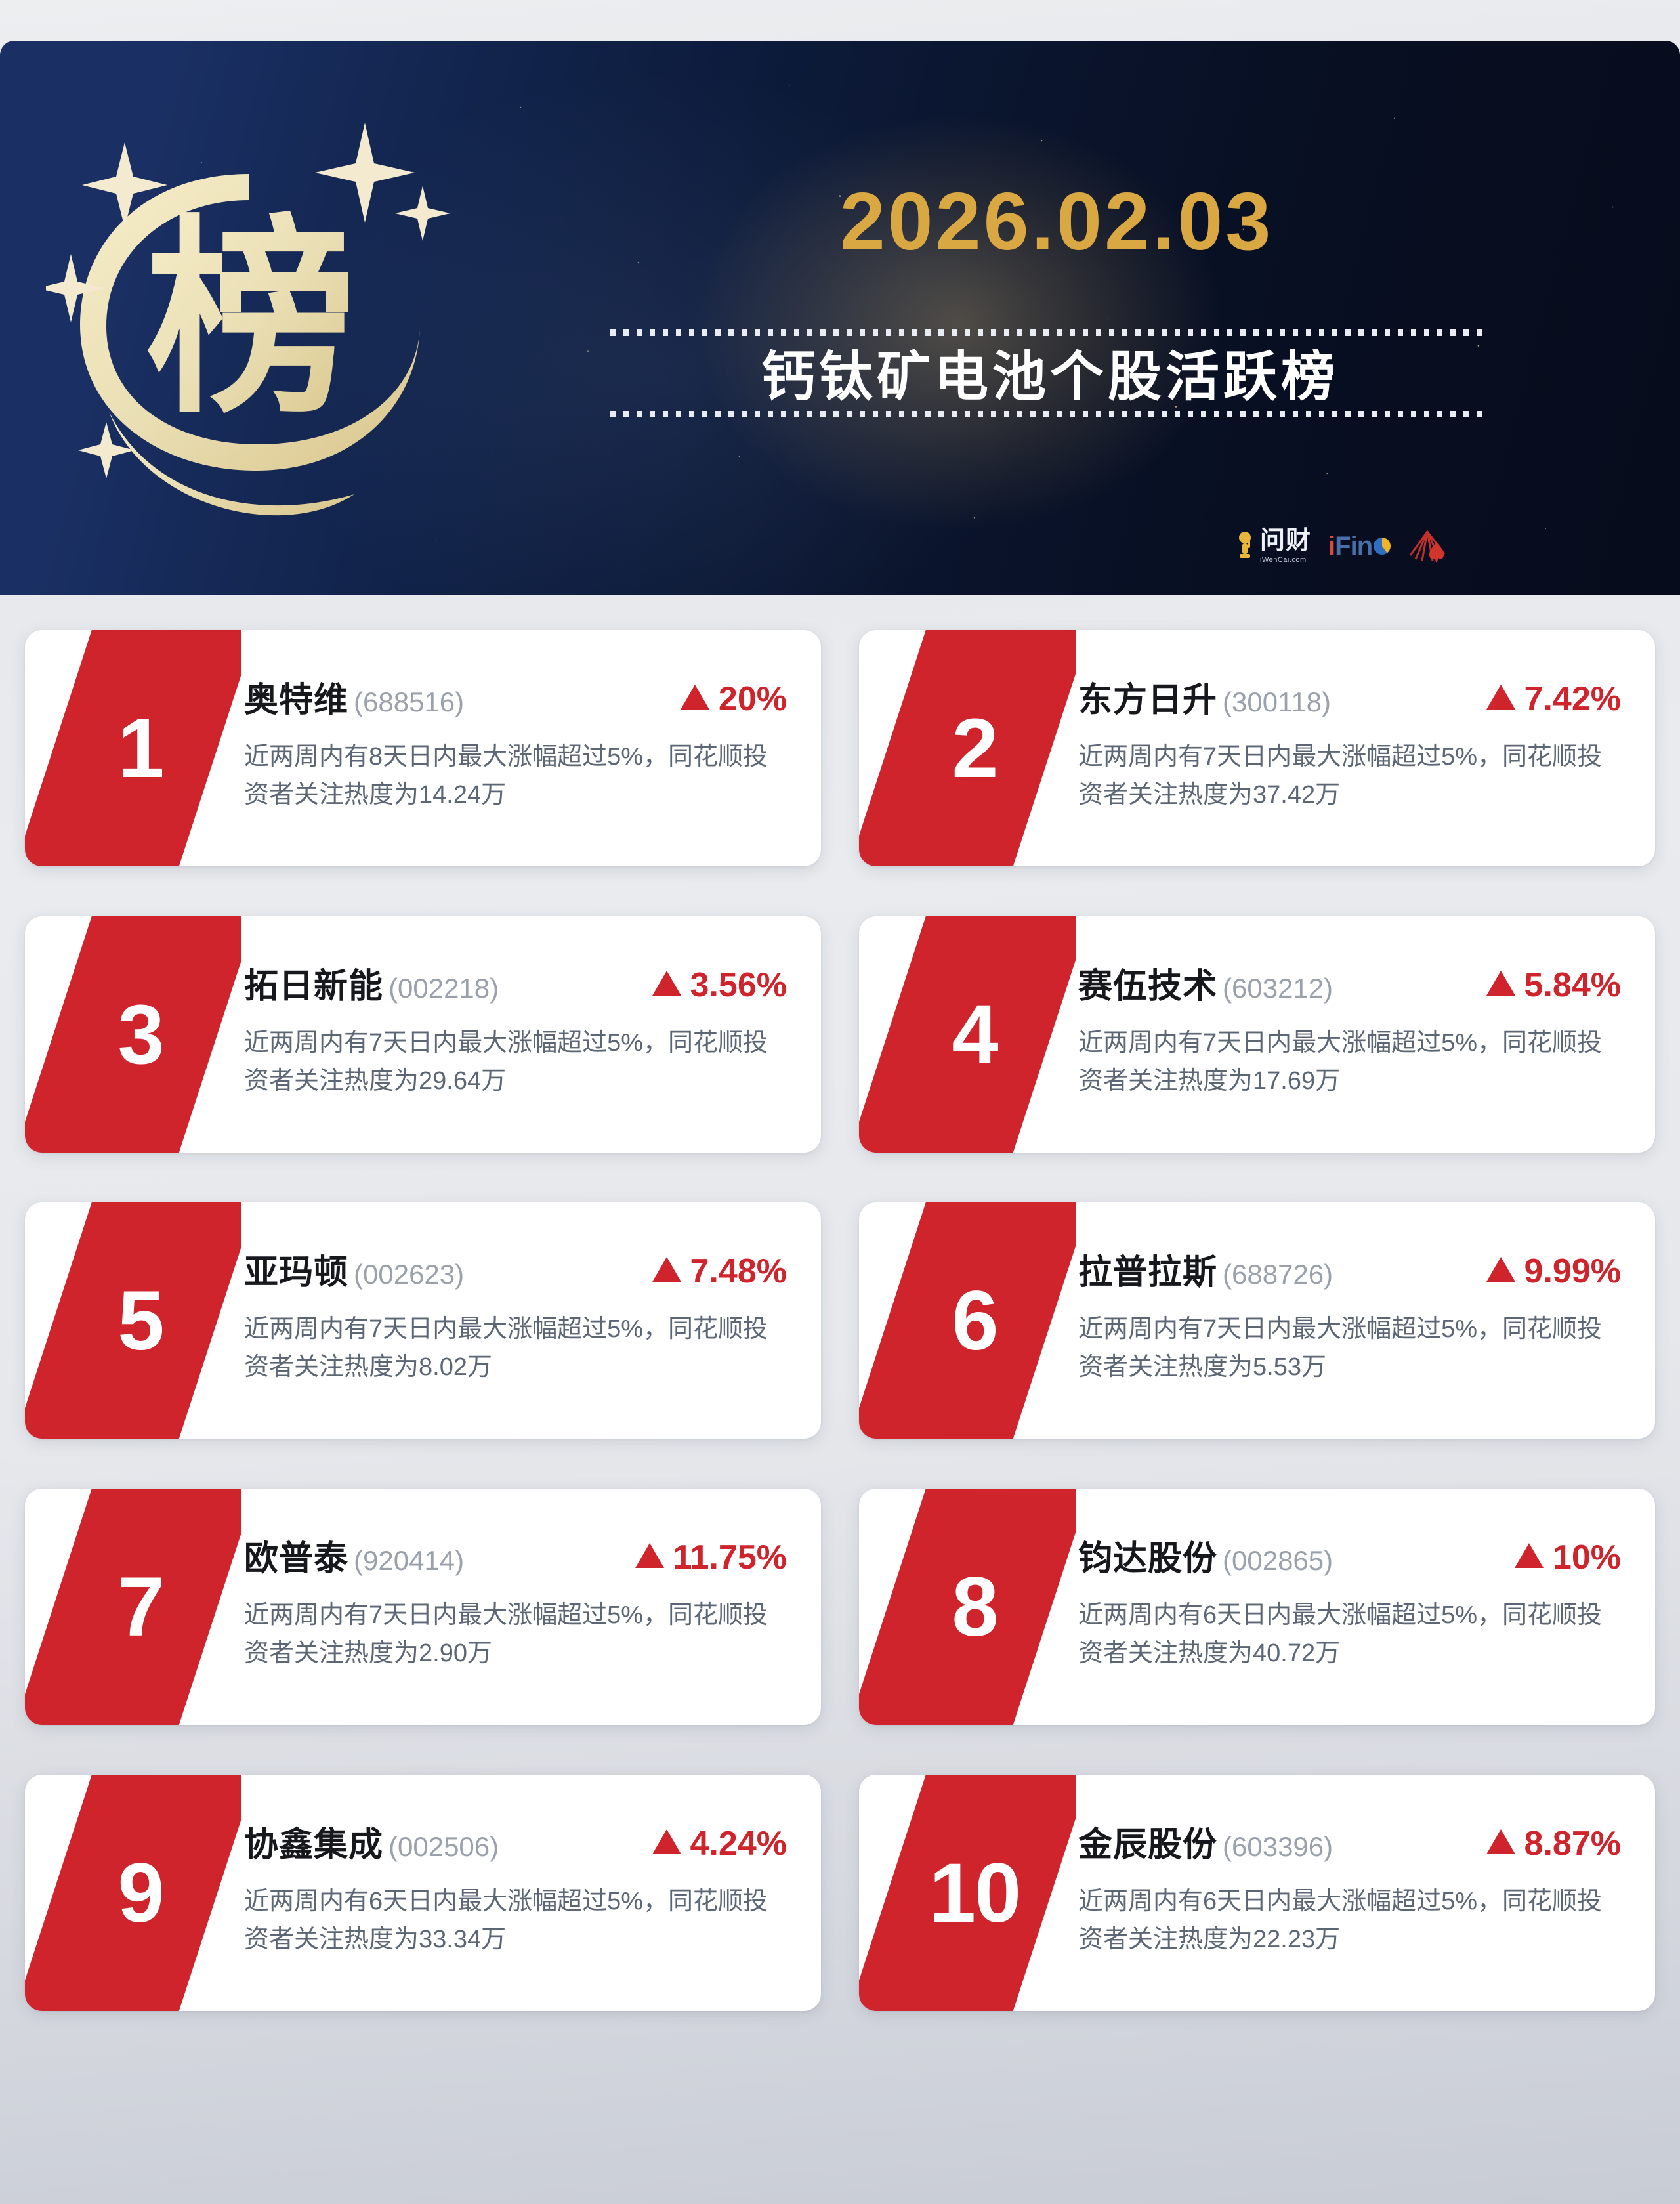 The height and width of the screenshot is (2204, 1680). Describe the element at coordinates (1553, 699) in the screenshot. I see `change-percent: 7.42%` at that location.